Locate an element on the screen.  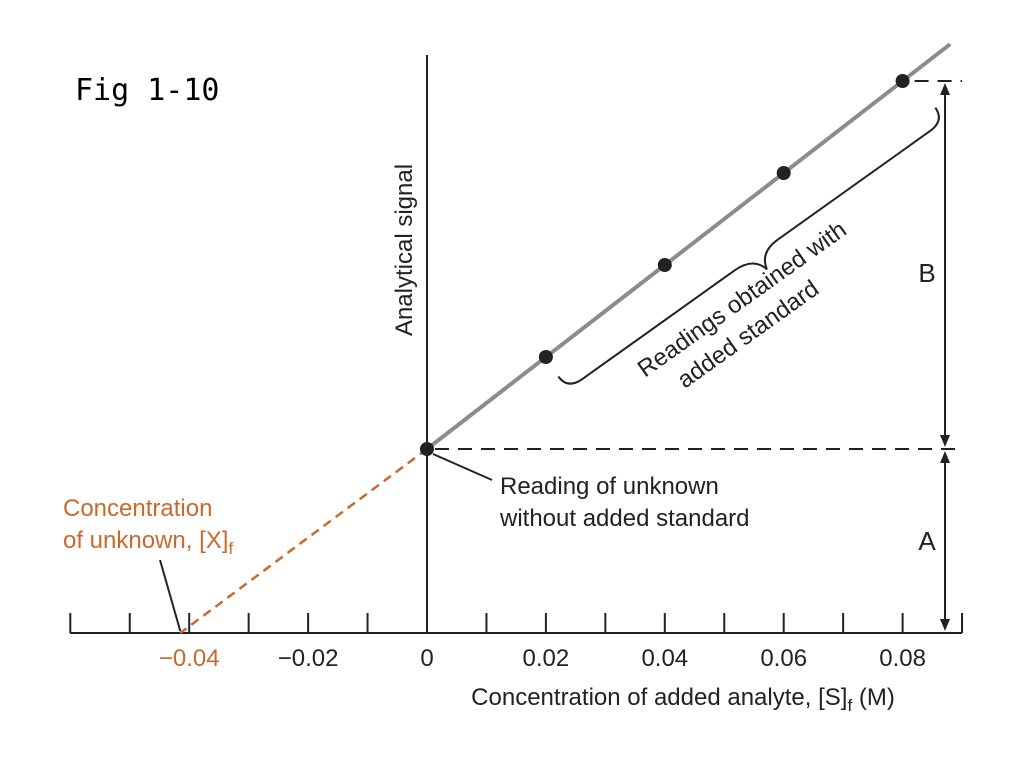
brace-path is located at coordinates (748, 246).